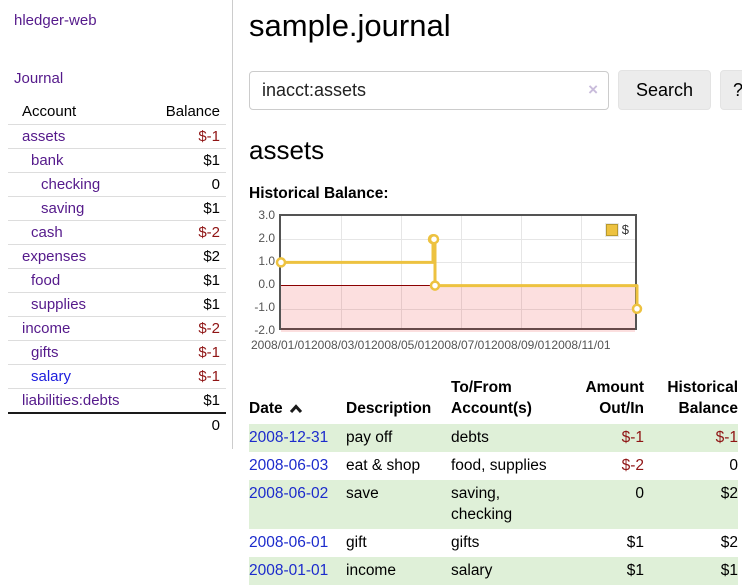  I want to click on transaction-date-link: 2008-06-03, so click(289, 465).